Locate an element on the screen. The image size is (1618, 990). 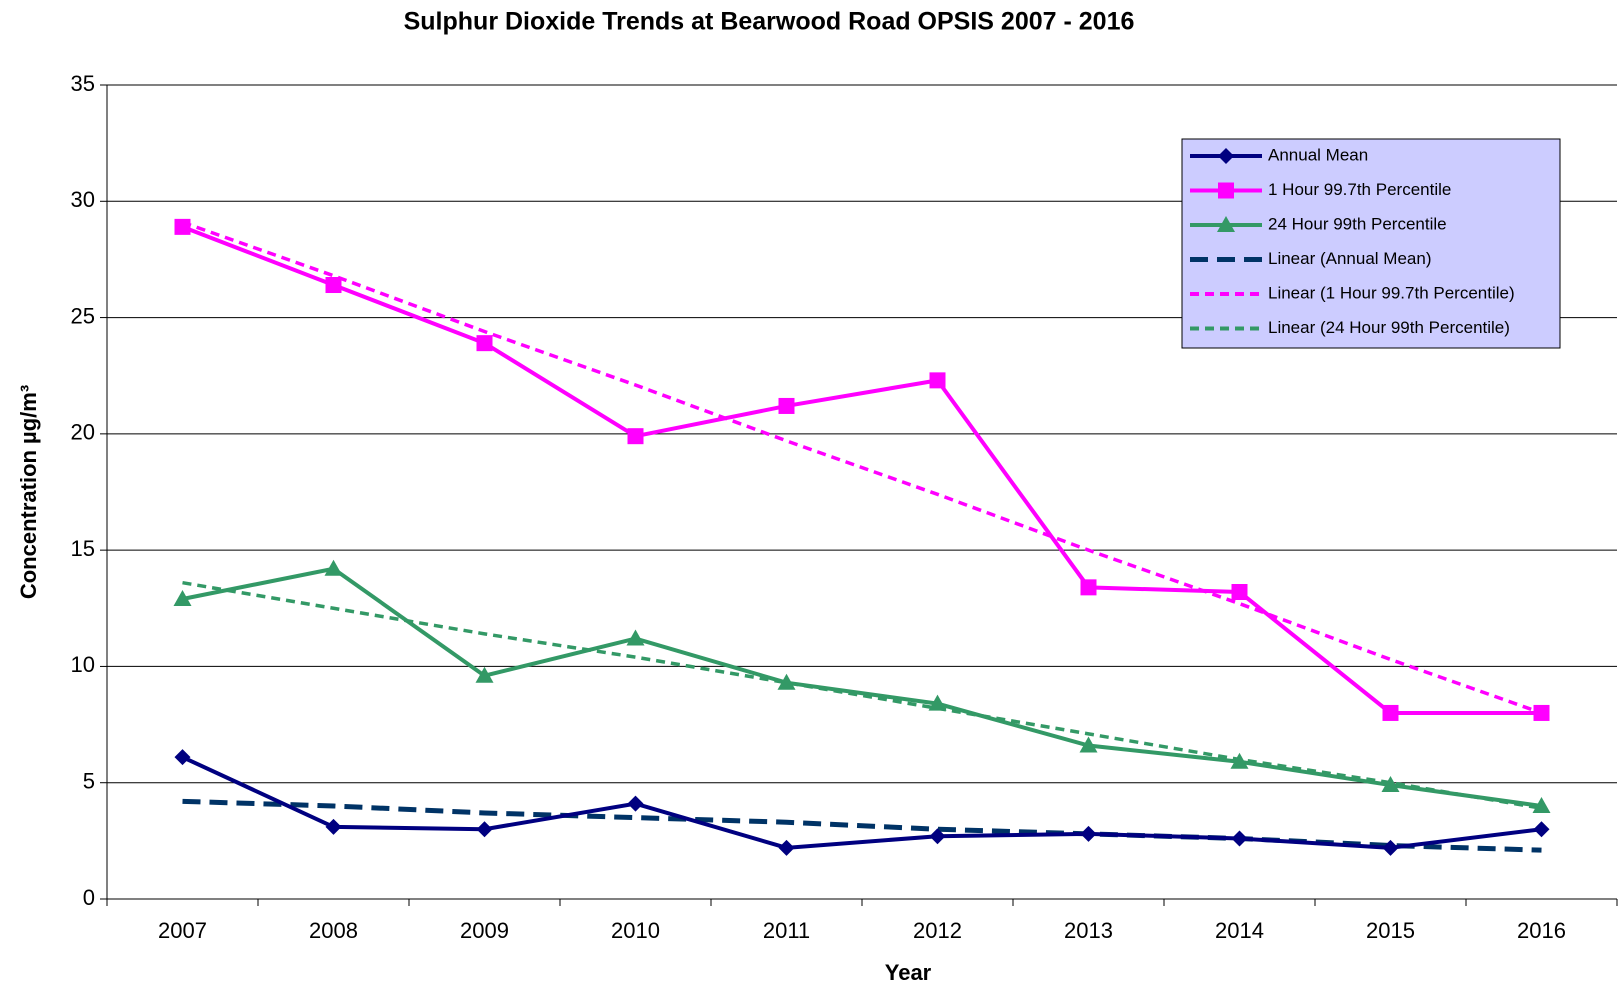
trend-line is located at coordinates (862, 825).